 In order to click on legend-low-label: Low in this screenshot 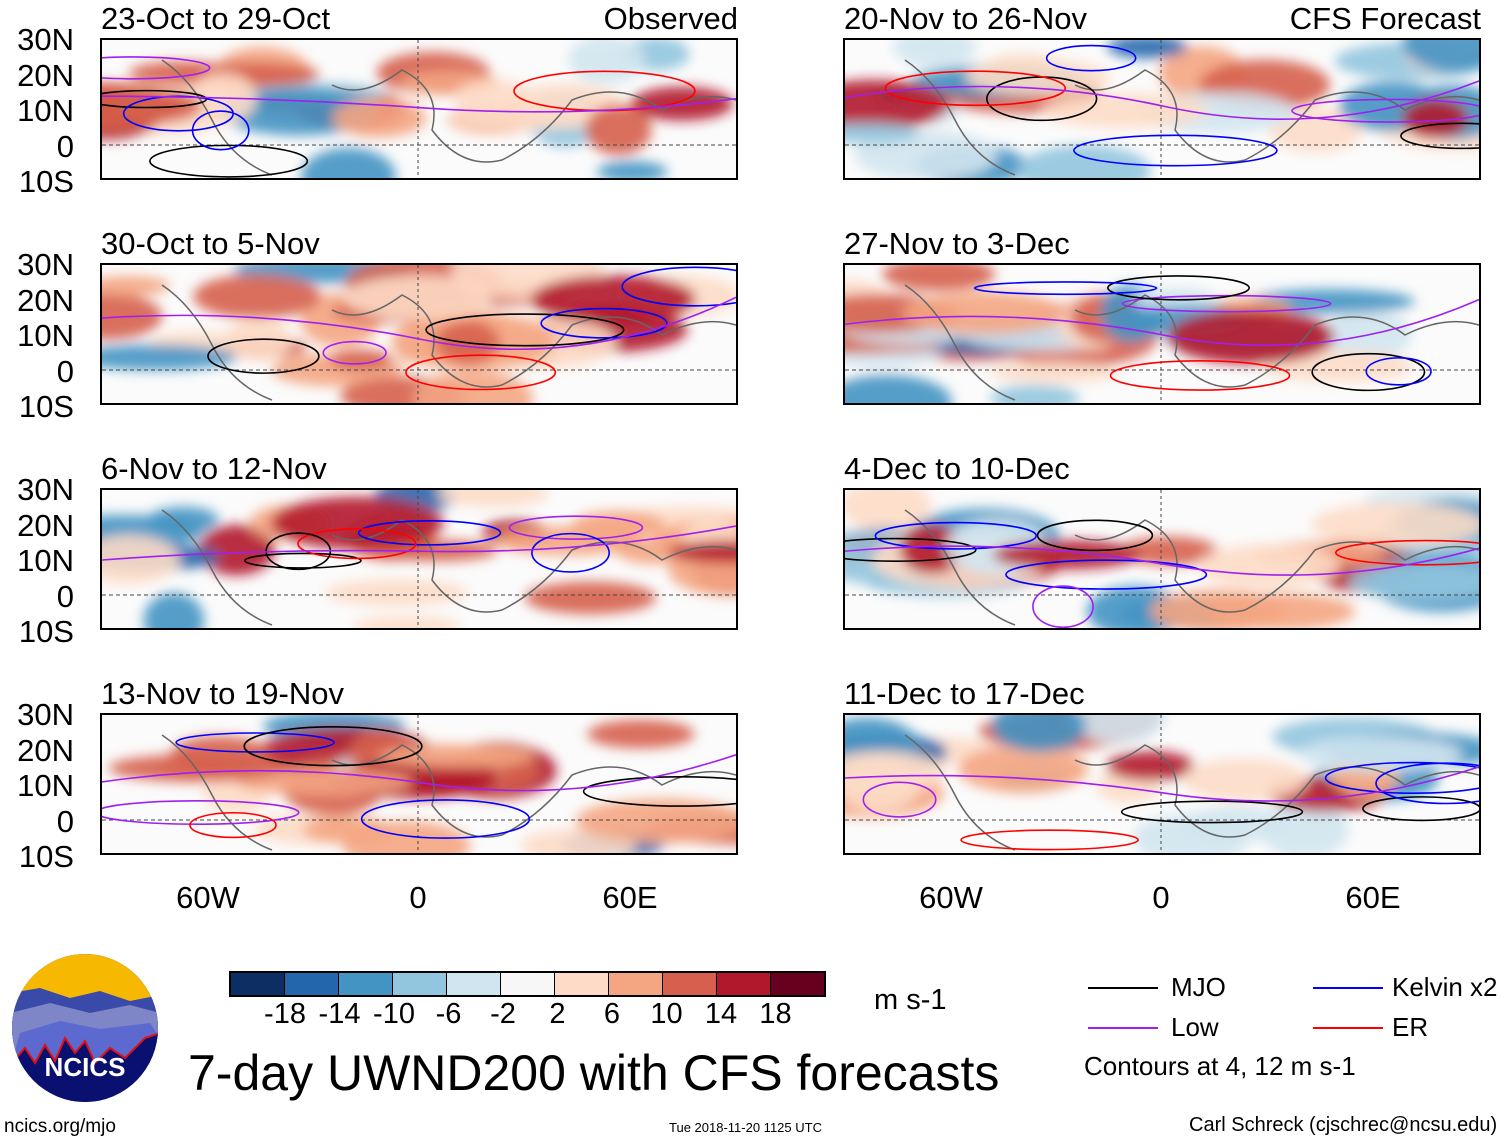, I will do `click(1195, 1027)`.